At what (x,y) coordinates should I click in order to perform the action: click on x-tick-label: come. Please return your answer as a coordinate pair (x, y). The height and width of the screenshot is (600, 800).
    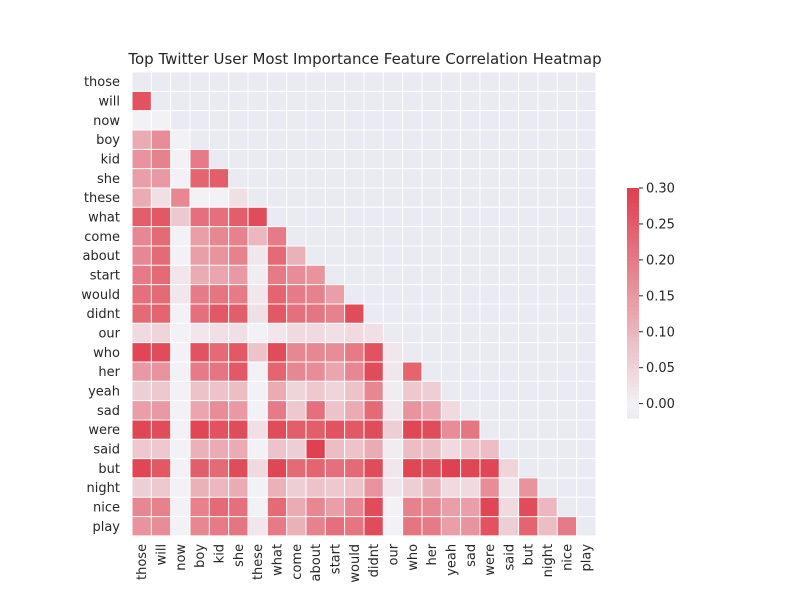
    Looking at the image, I should click on (297, 562).